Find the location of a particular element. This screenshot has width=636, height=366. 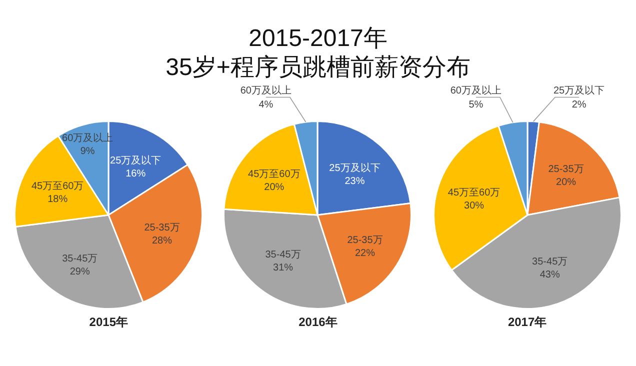

data-label: 2% is located at coordinates (579, 104).